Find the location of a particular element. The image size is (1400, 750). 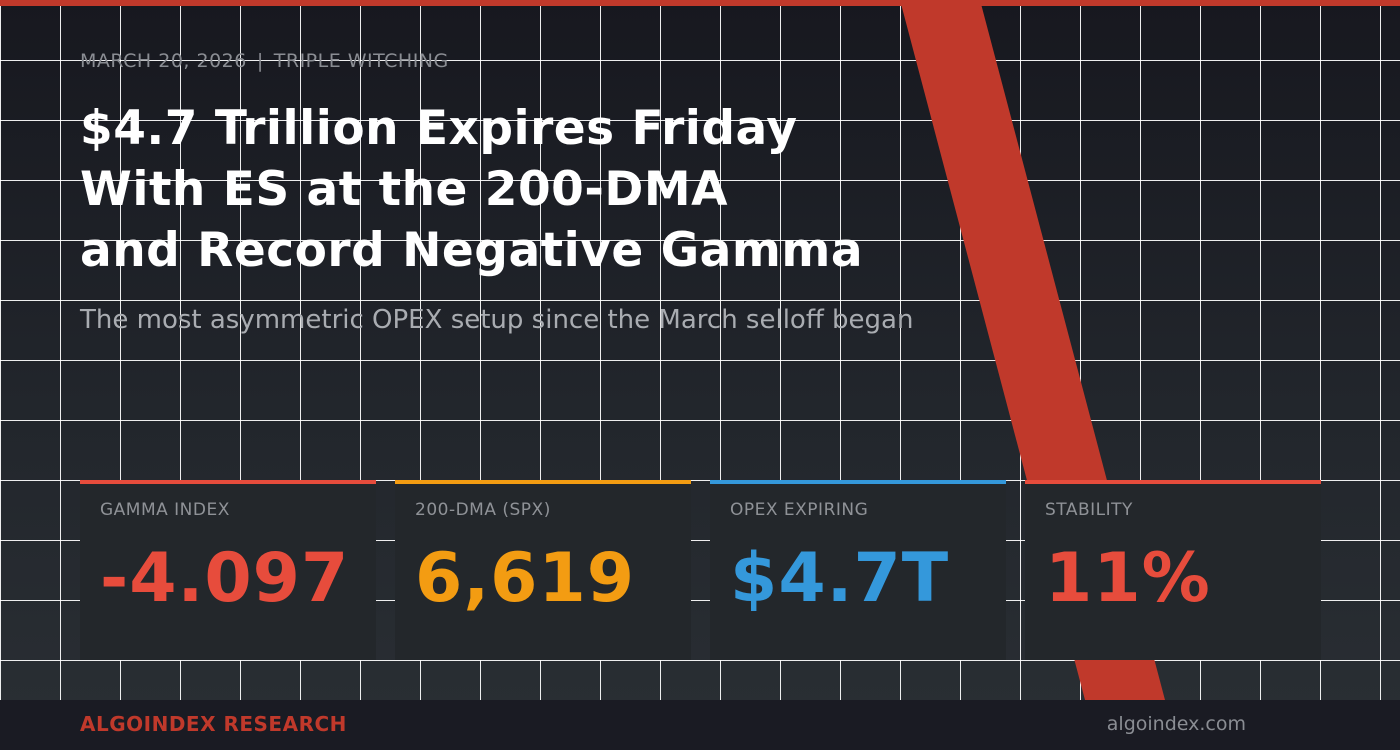

stat-card-gamma-index: GAMMA INDEX -4.097 is located at coordinates (228, 570).